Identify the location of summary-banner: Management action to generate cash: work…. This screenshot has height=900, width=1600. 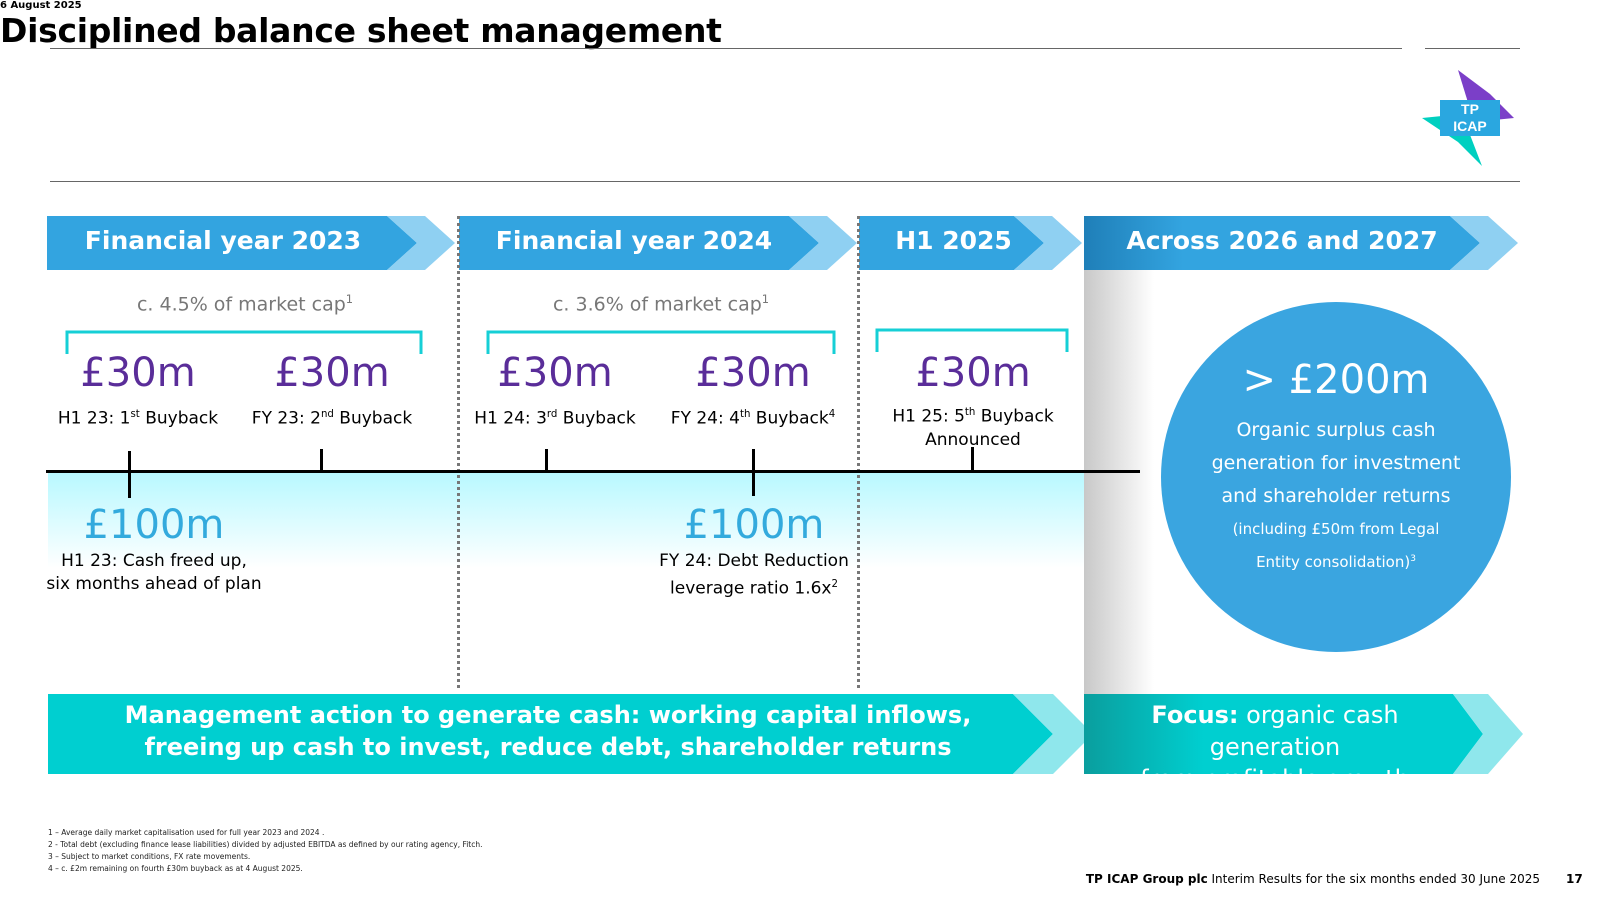
(803, 743).